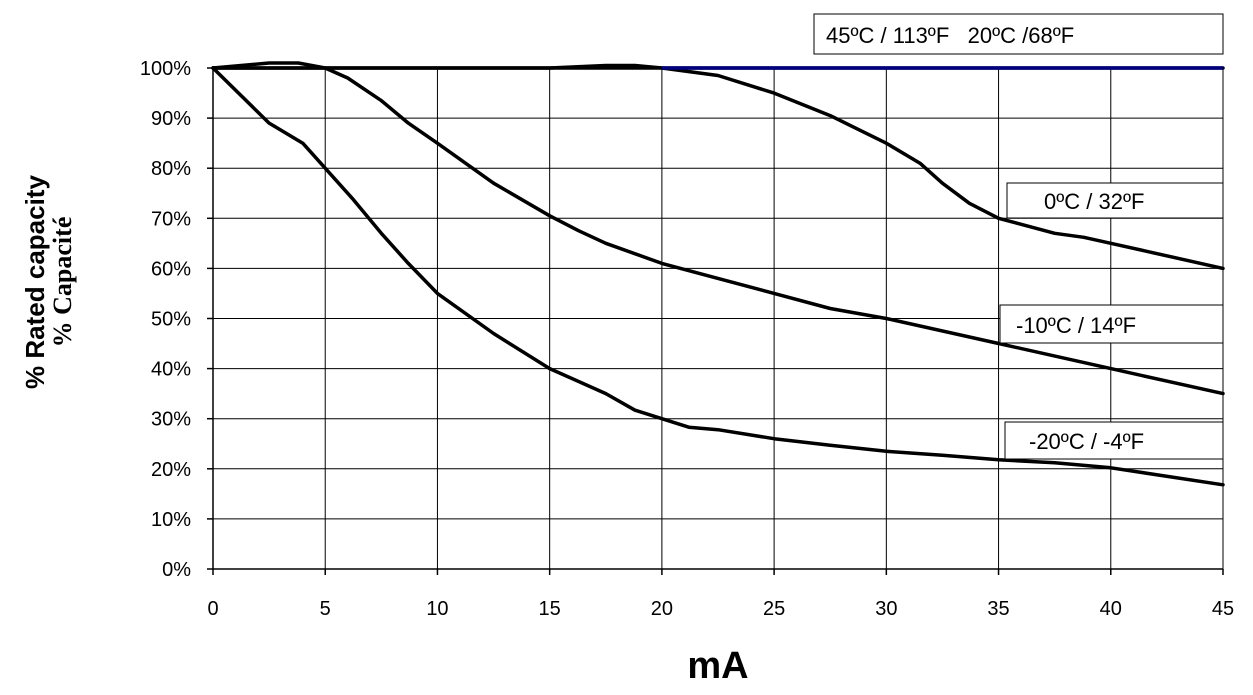 Image resolution: width=1253 pixels, height=695 pixels. I want to click on legend-label-0c: 0ºC / 32ºF, so click(1115, 200).